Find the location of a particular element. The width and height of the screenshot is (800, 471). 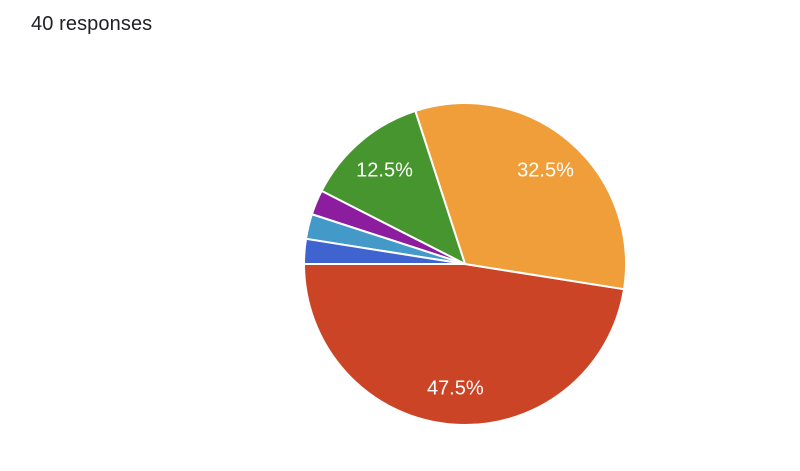

pie-labels: 47.5% 32.5% 12.5% is located at coordinates (465, 280).